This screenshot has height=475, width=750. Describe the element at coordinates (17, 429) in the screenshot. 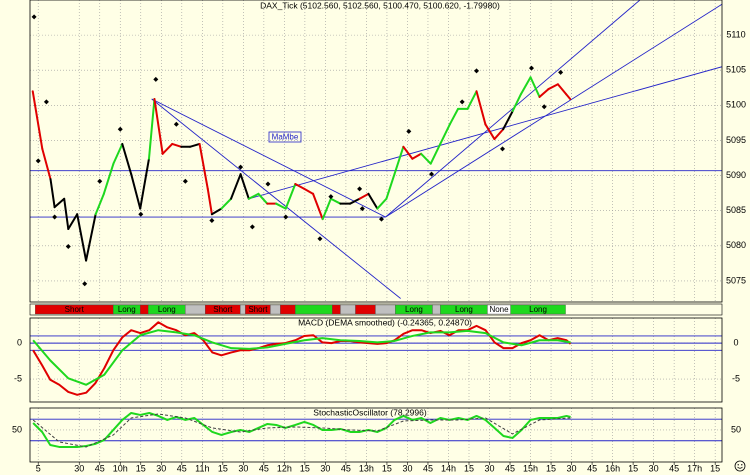

I see `y-tick-label: 50` at that location.